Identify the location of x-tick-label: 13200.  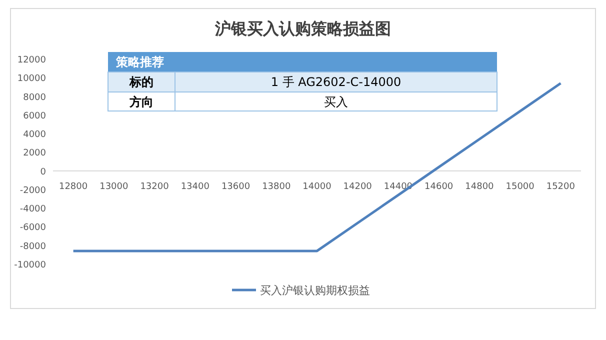
(155, 187).